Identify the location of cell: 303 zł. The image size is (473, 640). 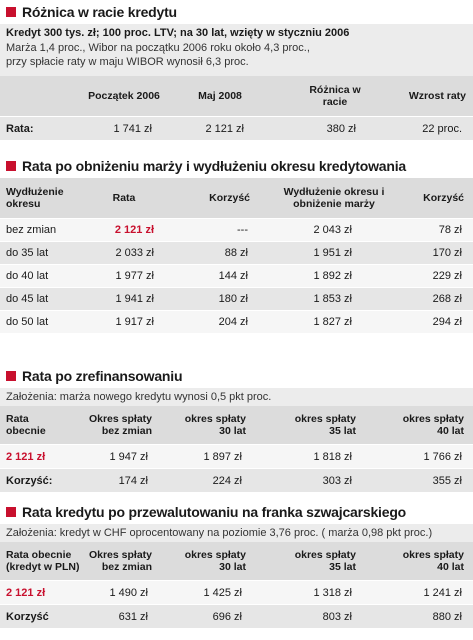
(337, 480).